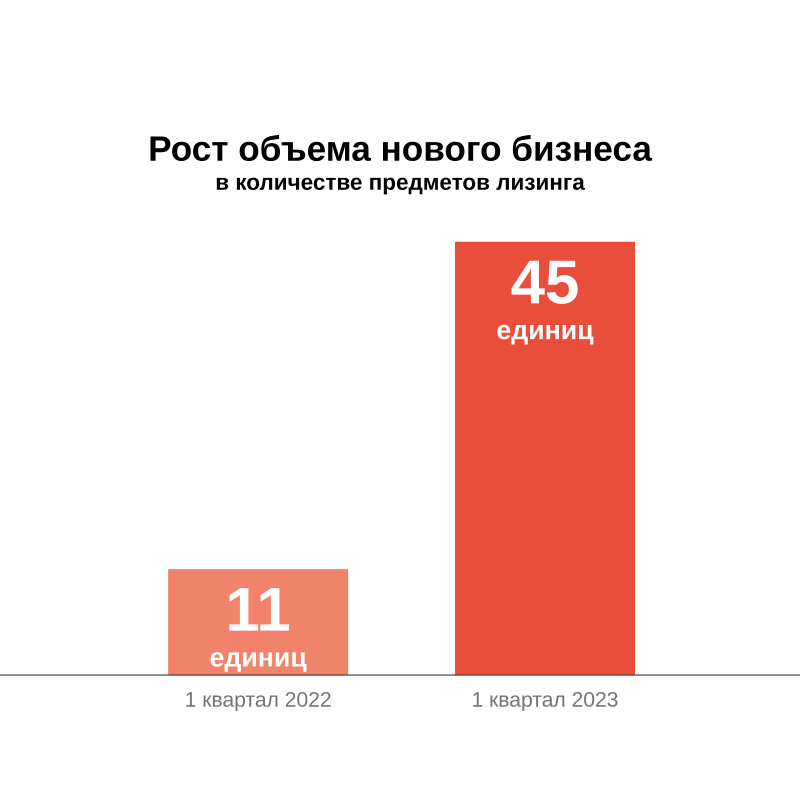 This screenshot has width=800, height=800. What do you see at coordinates (545, 282) in the screenshot?
I see `data-label: 45` at bounding box center [545, 282].